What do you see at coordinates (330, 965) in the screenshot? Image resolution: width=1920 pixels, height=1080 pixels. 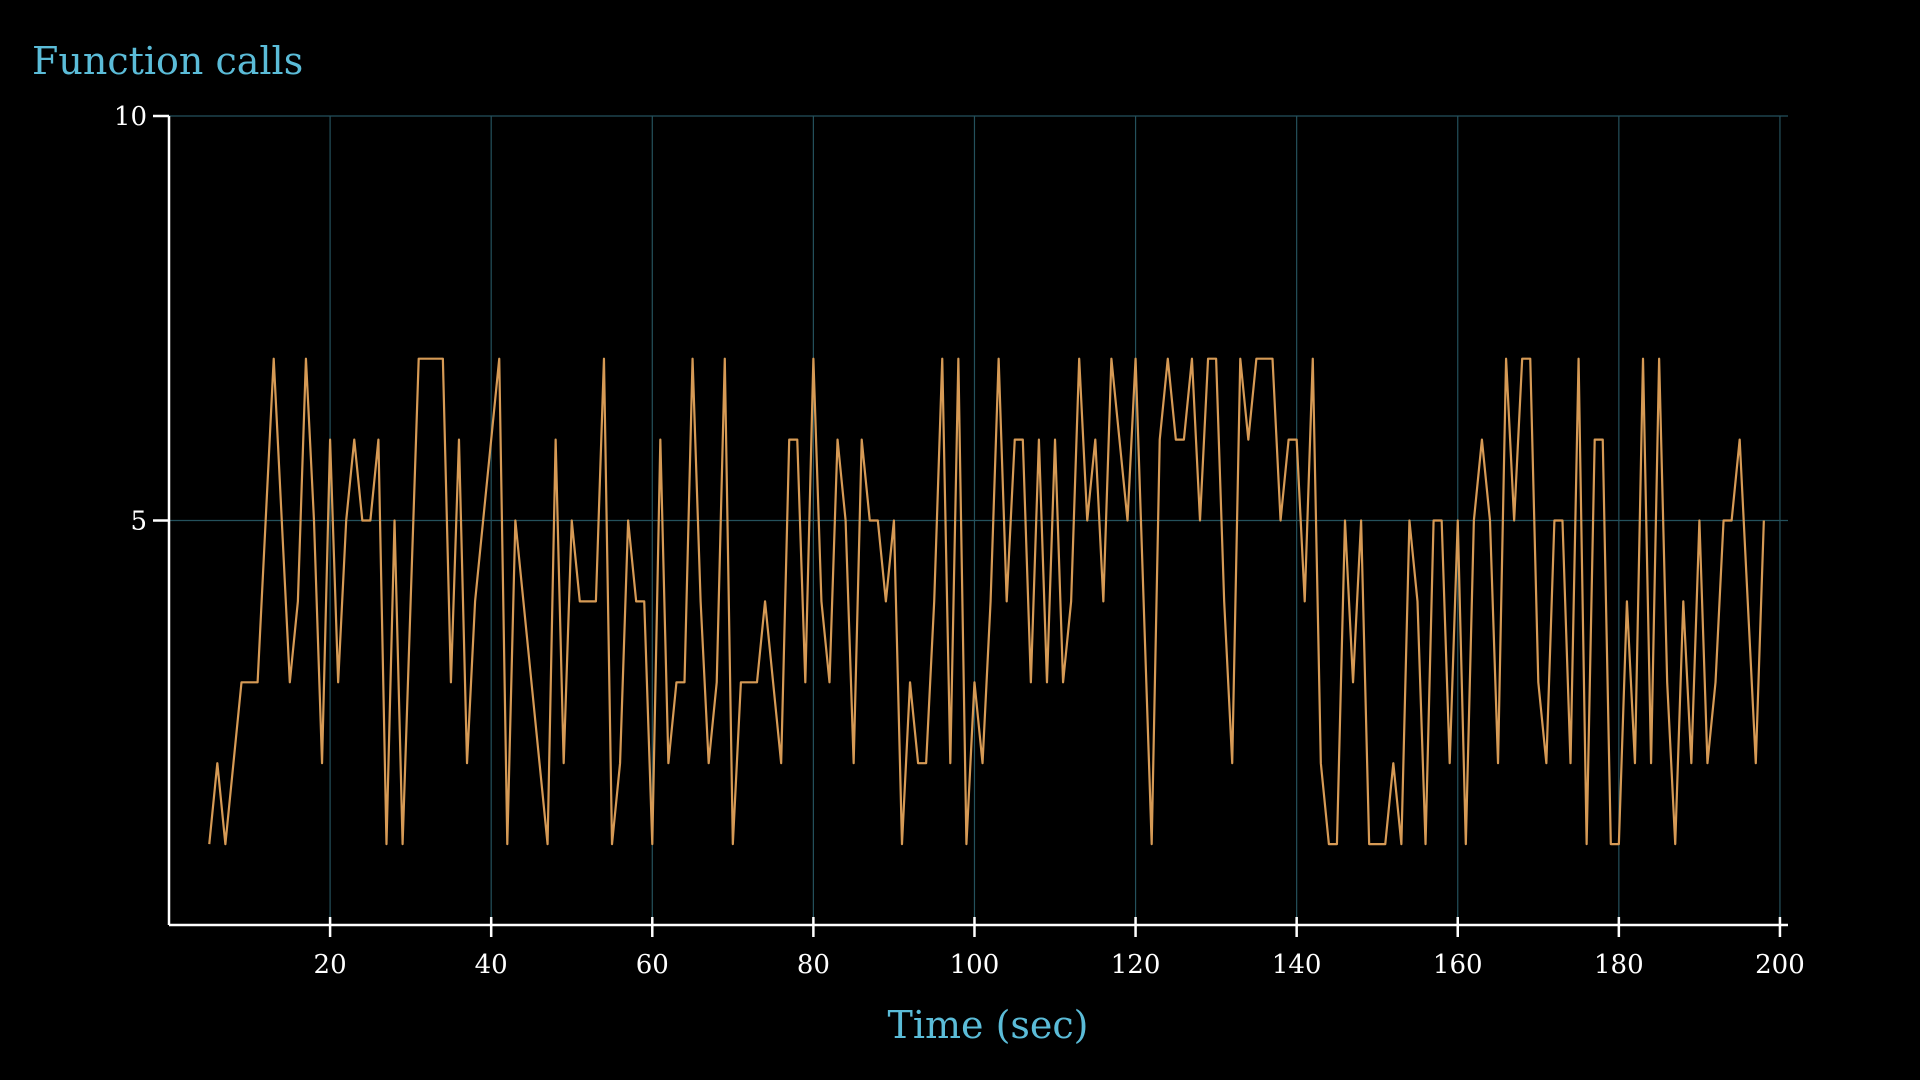 I see `x-tick-label: 20` at bounding box center [330, 965].